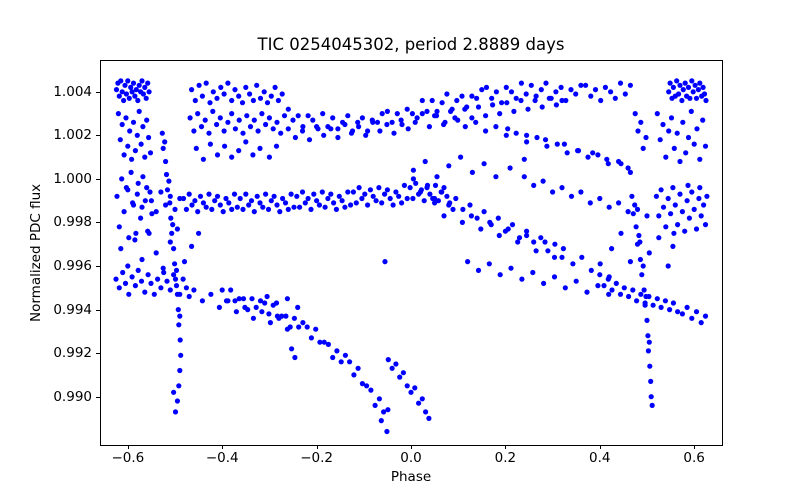 This screenshot has height=500, width=800. I want to click on y-tick-label: 1.004, so click(72, 91).